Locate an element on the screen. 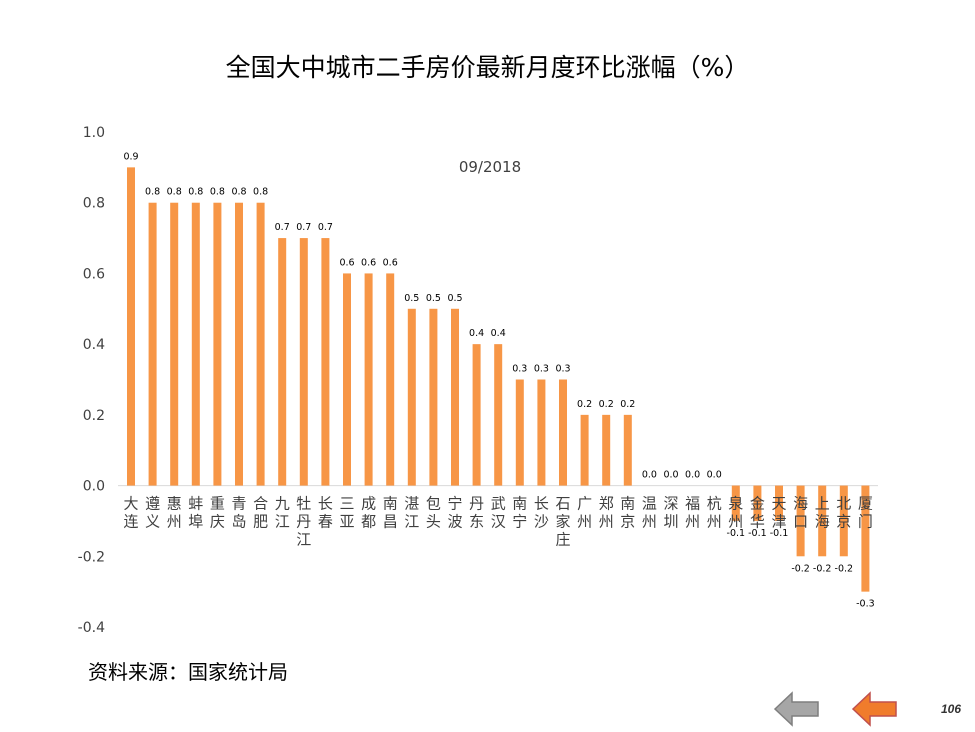 The image size is (975, 732). category-label: 包头 is located at coordinates (433, 513).